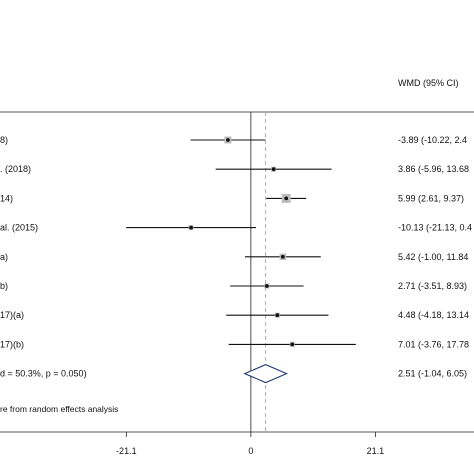  Describe the element at coordinates (234, 344) in the screenshot. I see `study-row: 17)(b) 7.01 (-3.76, 17.78` at that location.